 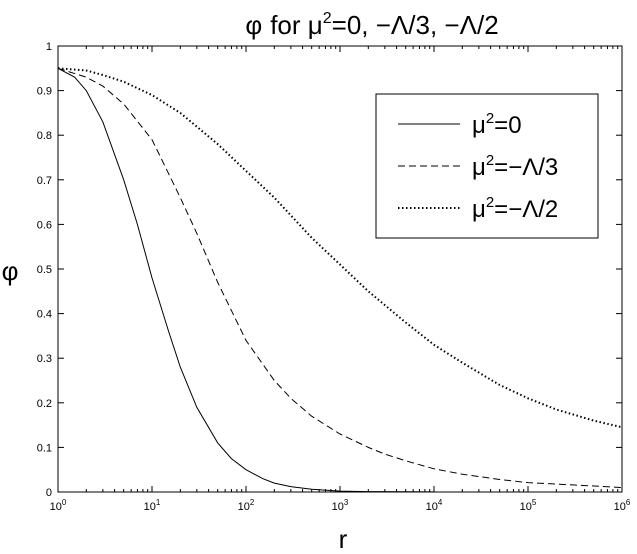 I want to click on legend-label-2: μ2=−Λ/3, so click(x=515, y=166).